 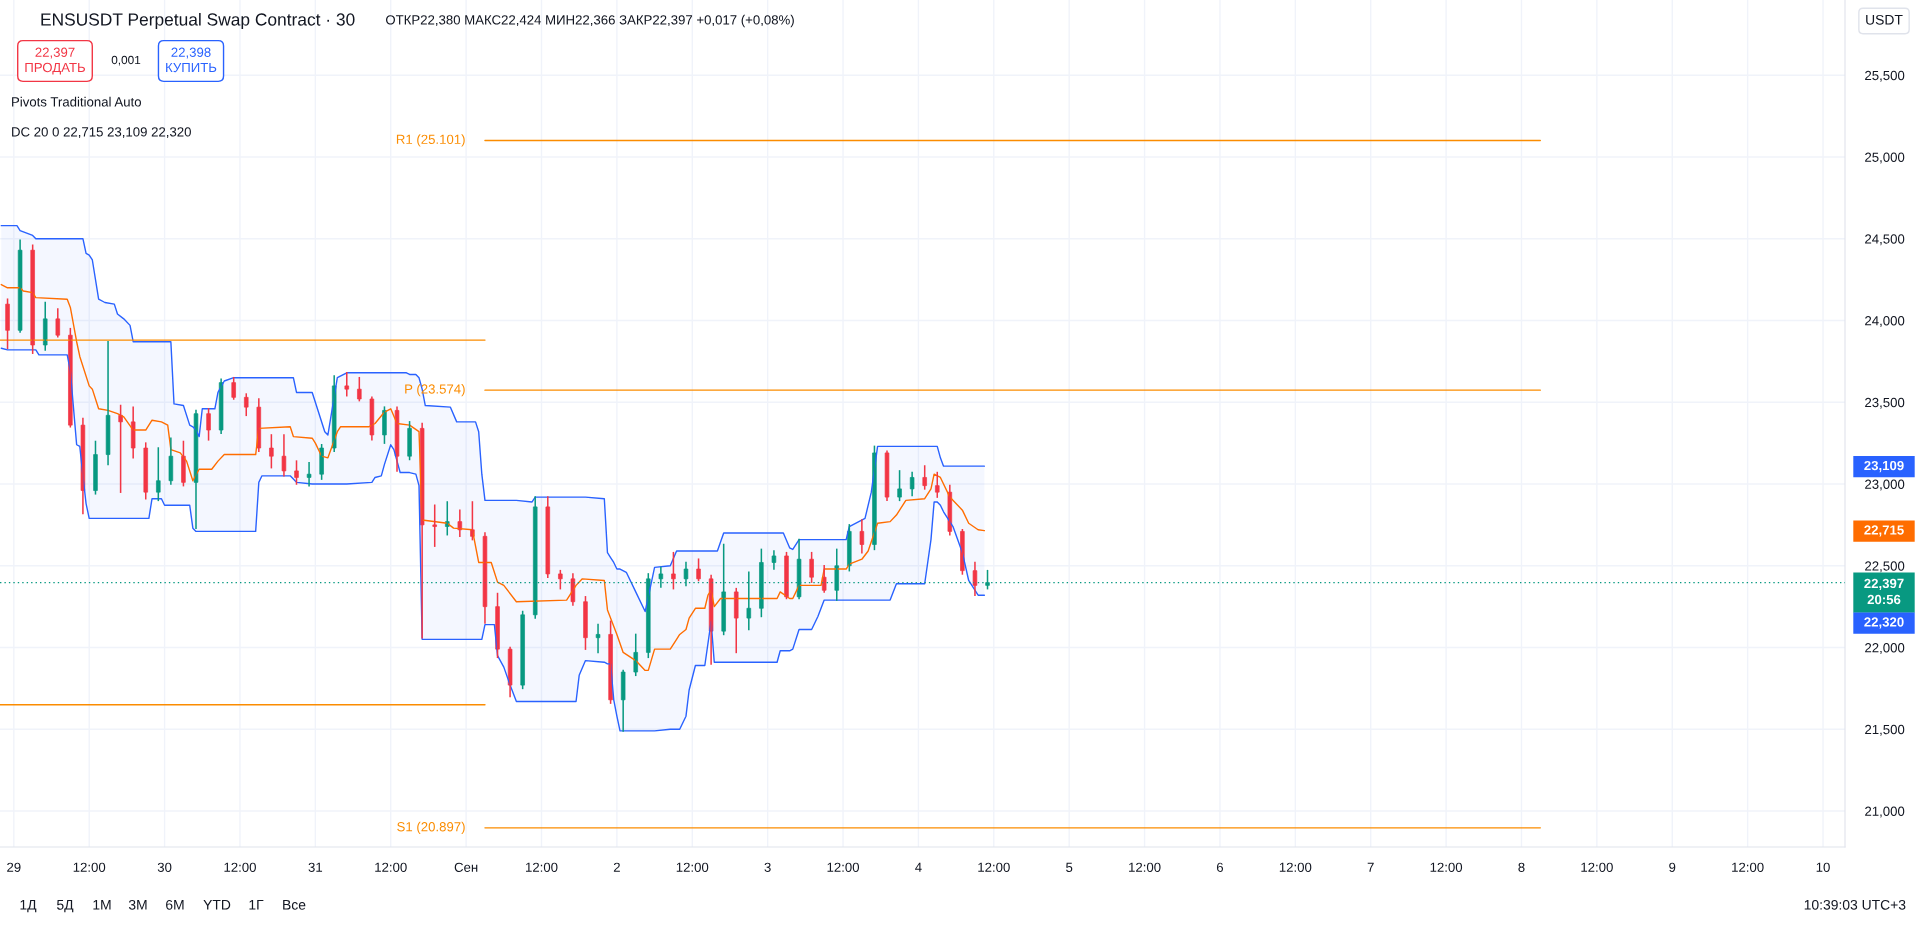 I want to click on y-tick-label: 24,000, so click(x=1885, y=321).